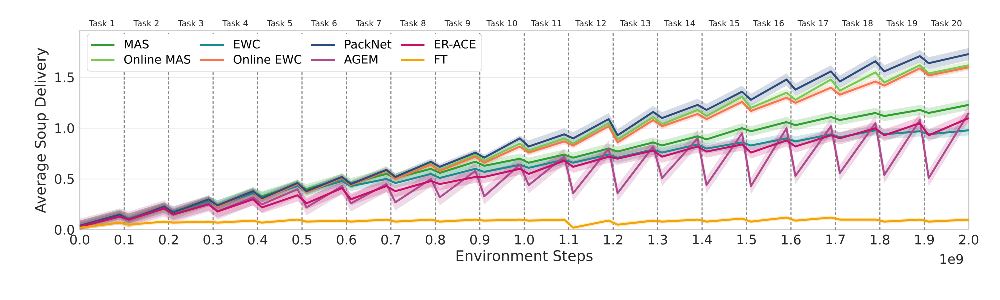  Describe the element at coordinates (902, 23) in the screenshot. I see `text: Task 19` at that location.